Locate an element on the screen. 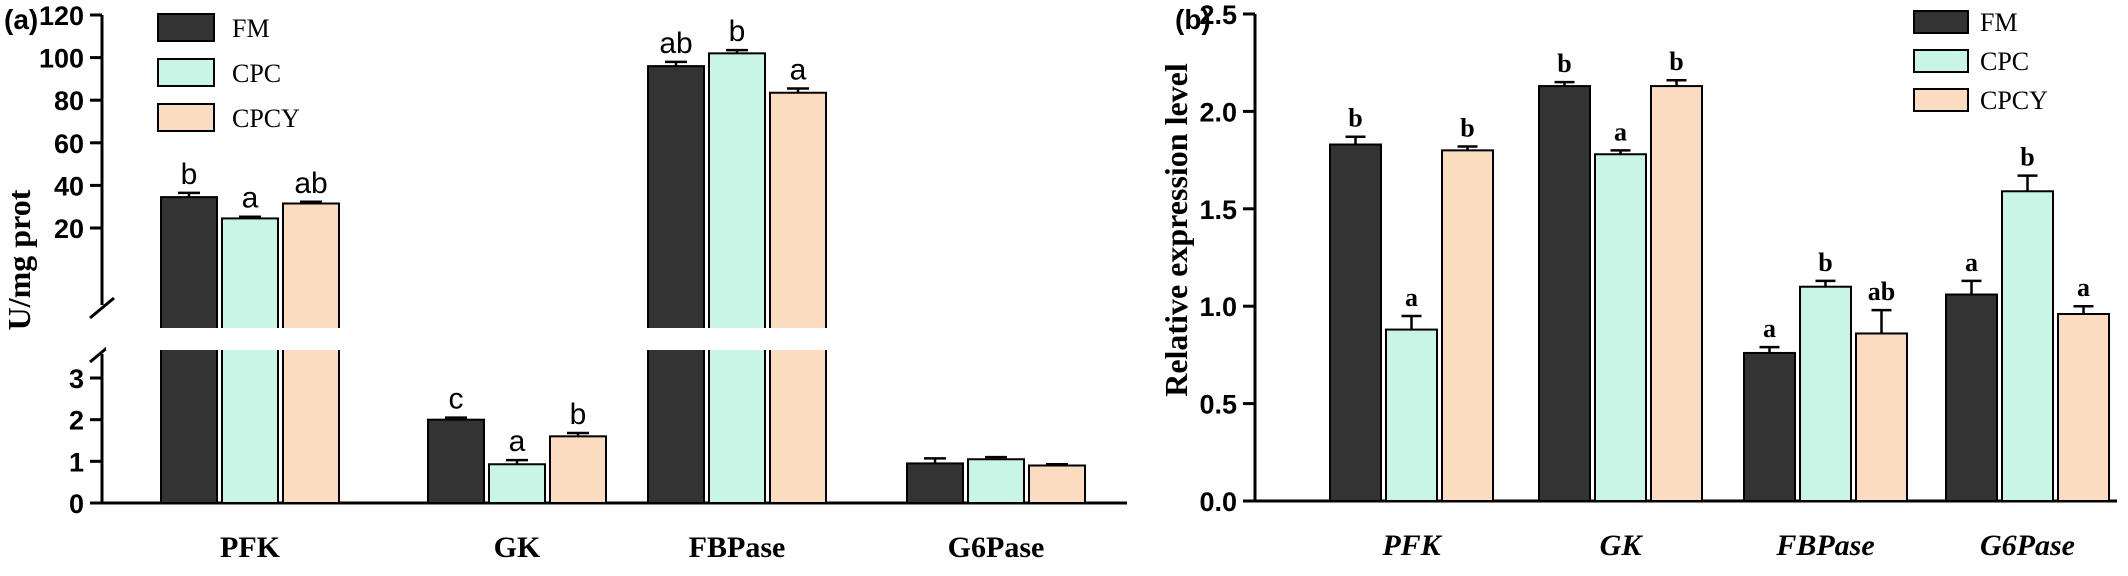 The height and width of the screenshot is (576, 2128). y-tick-label-b-0.5: 0.5 is located at coordinates (1218, 405).